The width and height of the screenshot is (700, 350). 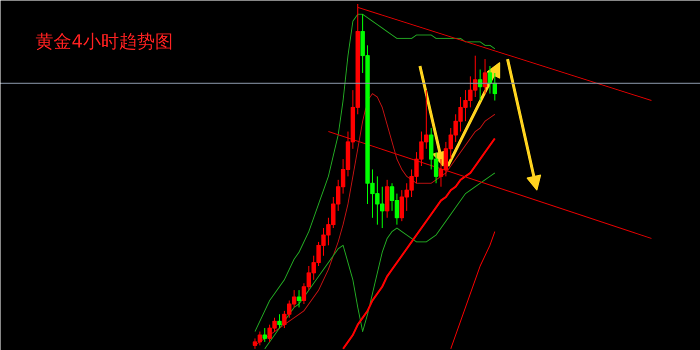 I want to click on text: 黄金4小时趋势图, so click(x=104, y=42).